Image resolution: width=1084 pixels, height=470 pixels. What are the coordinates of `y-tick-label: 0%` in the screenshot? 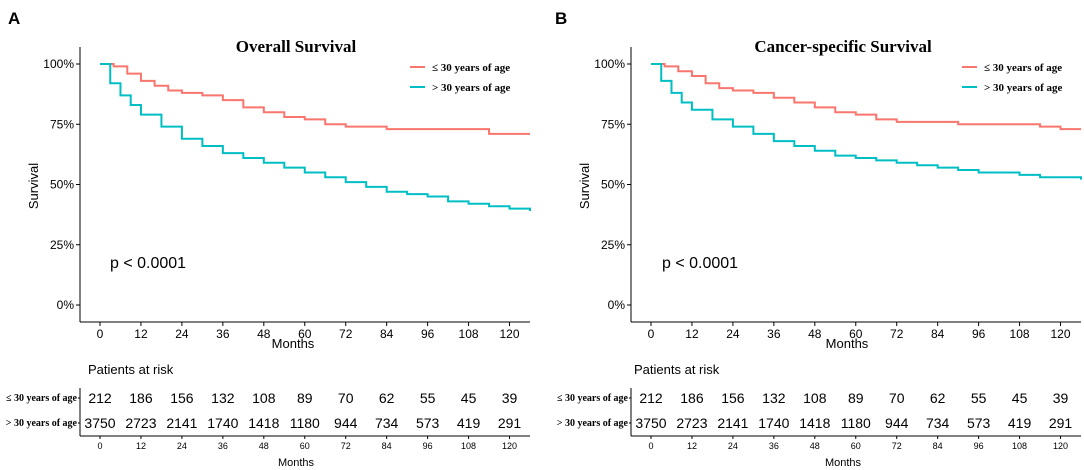 It's located at (66, 305).